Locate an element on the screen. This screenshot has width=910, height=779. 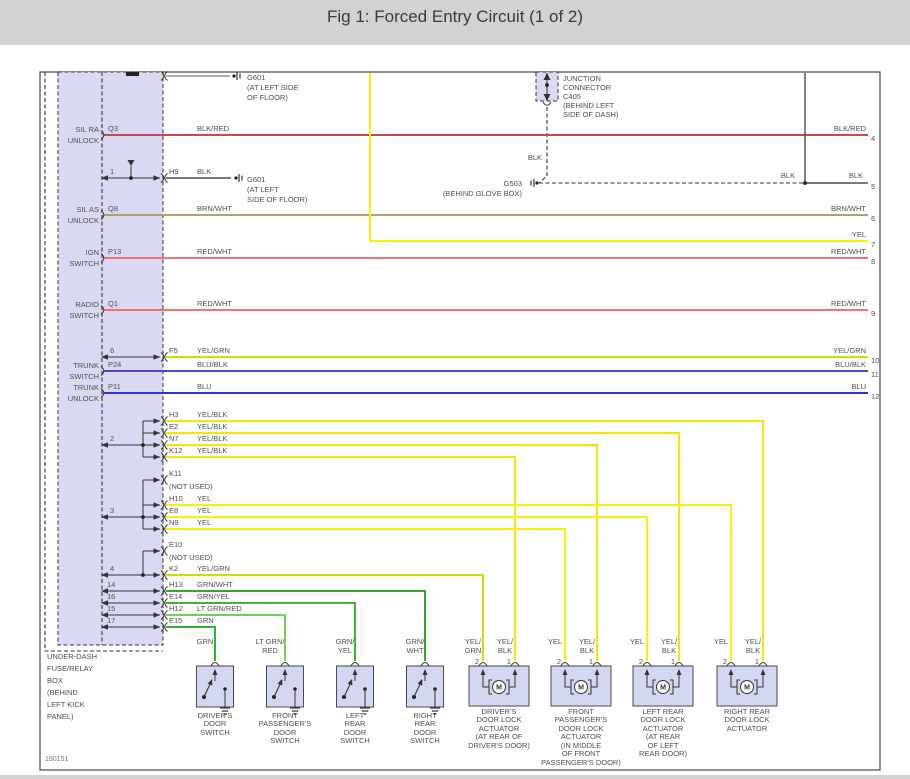
diagram-label: SIDE OF FLOOR) is located at coordinates (277, 199).